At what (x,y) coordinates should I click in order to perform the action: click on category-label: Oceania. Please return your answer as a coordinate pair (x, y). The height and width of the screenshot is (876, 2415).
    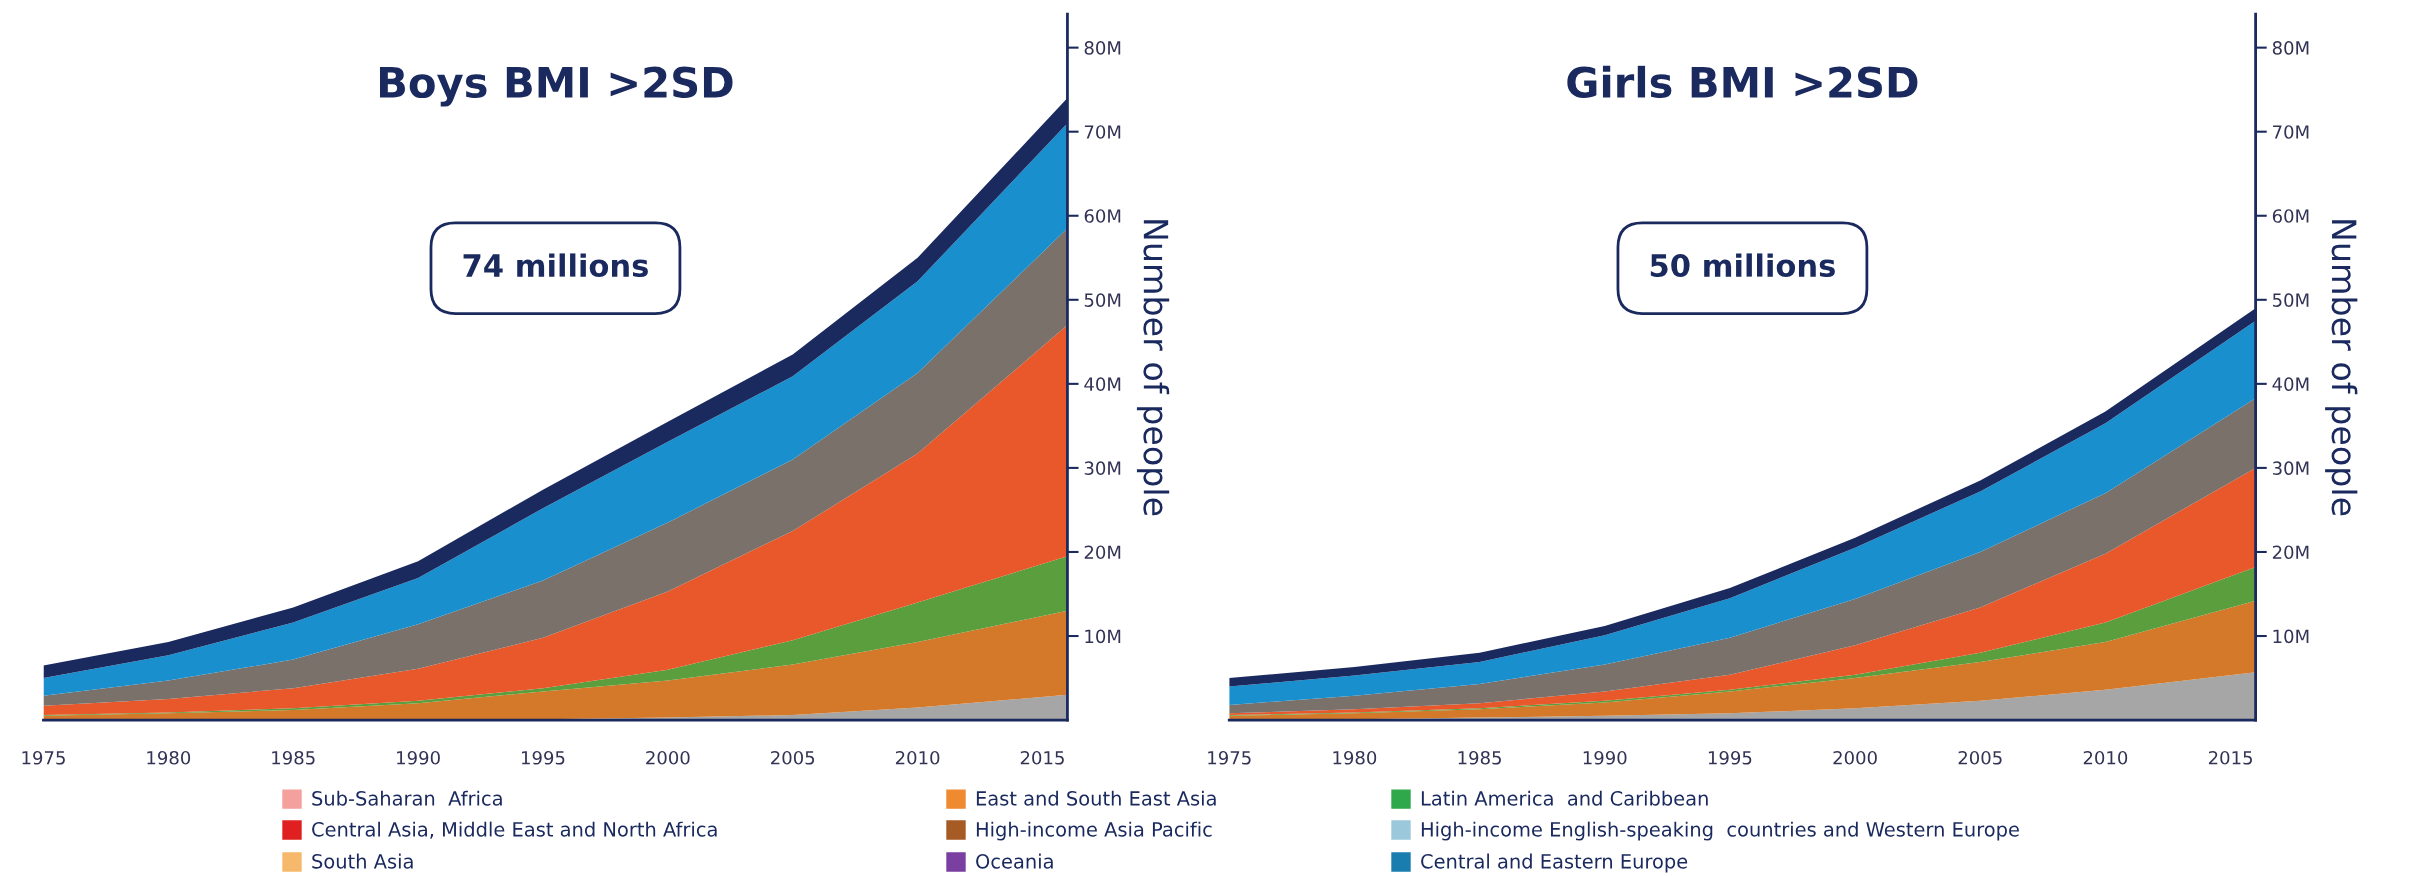
    Looking at the image, I should click on (1014, 861).